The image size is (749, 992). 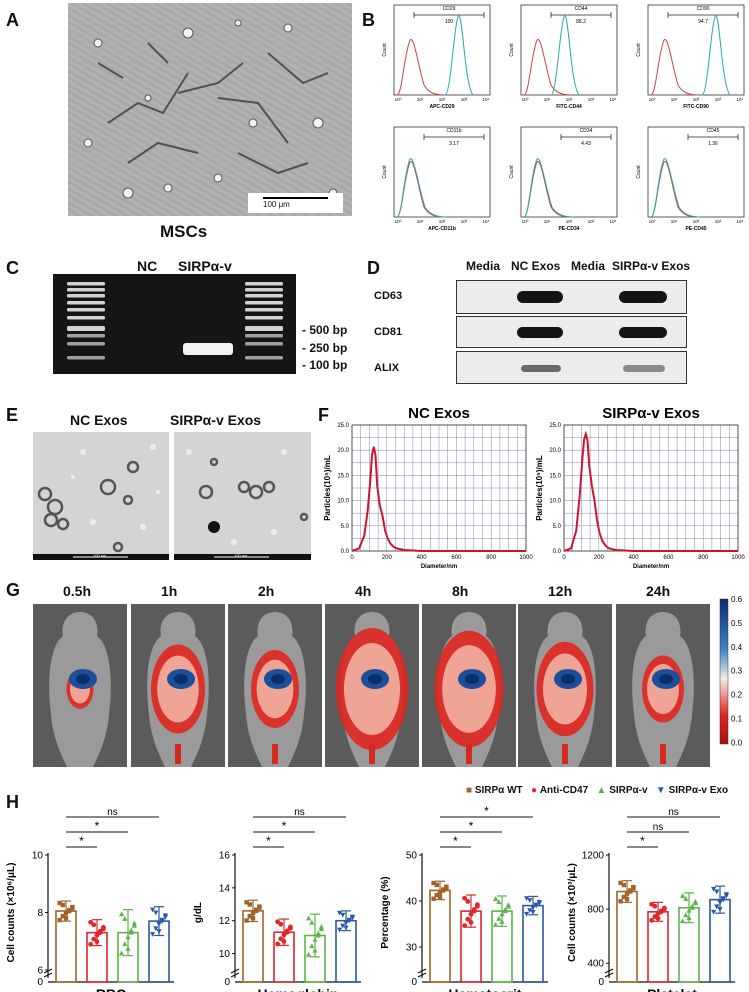 What do you see at coordinates (674, 99) in the screenshot?
I see `flow-tick-label: 10¹` at bounding box center [674, 99].